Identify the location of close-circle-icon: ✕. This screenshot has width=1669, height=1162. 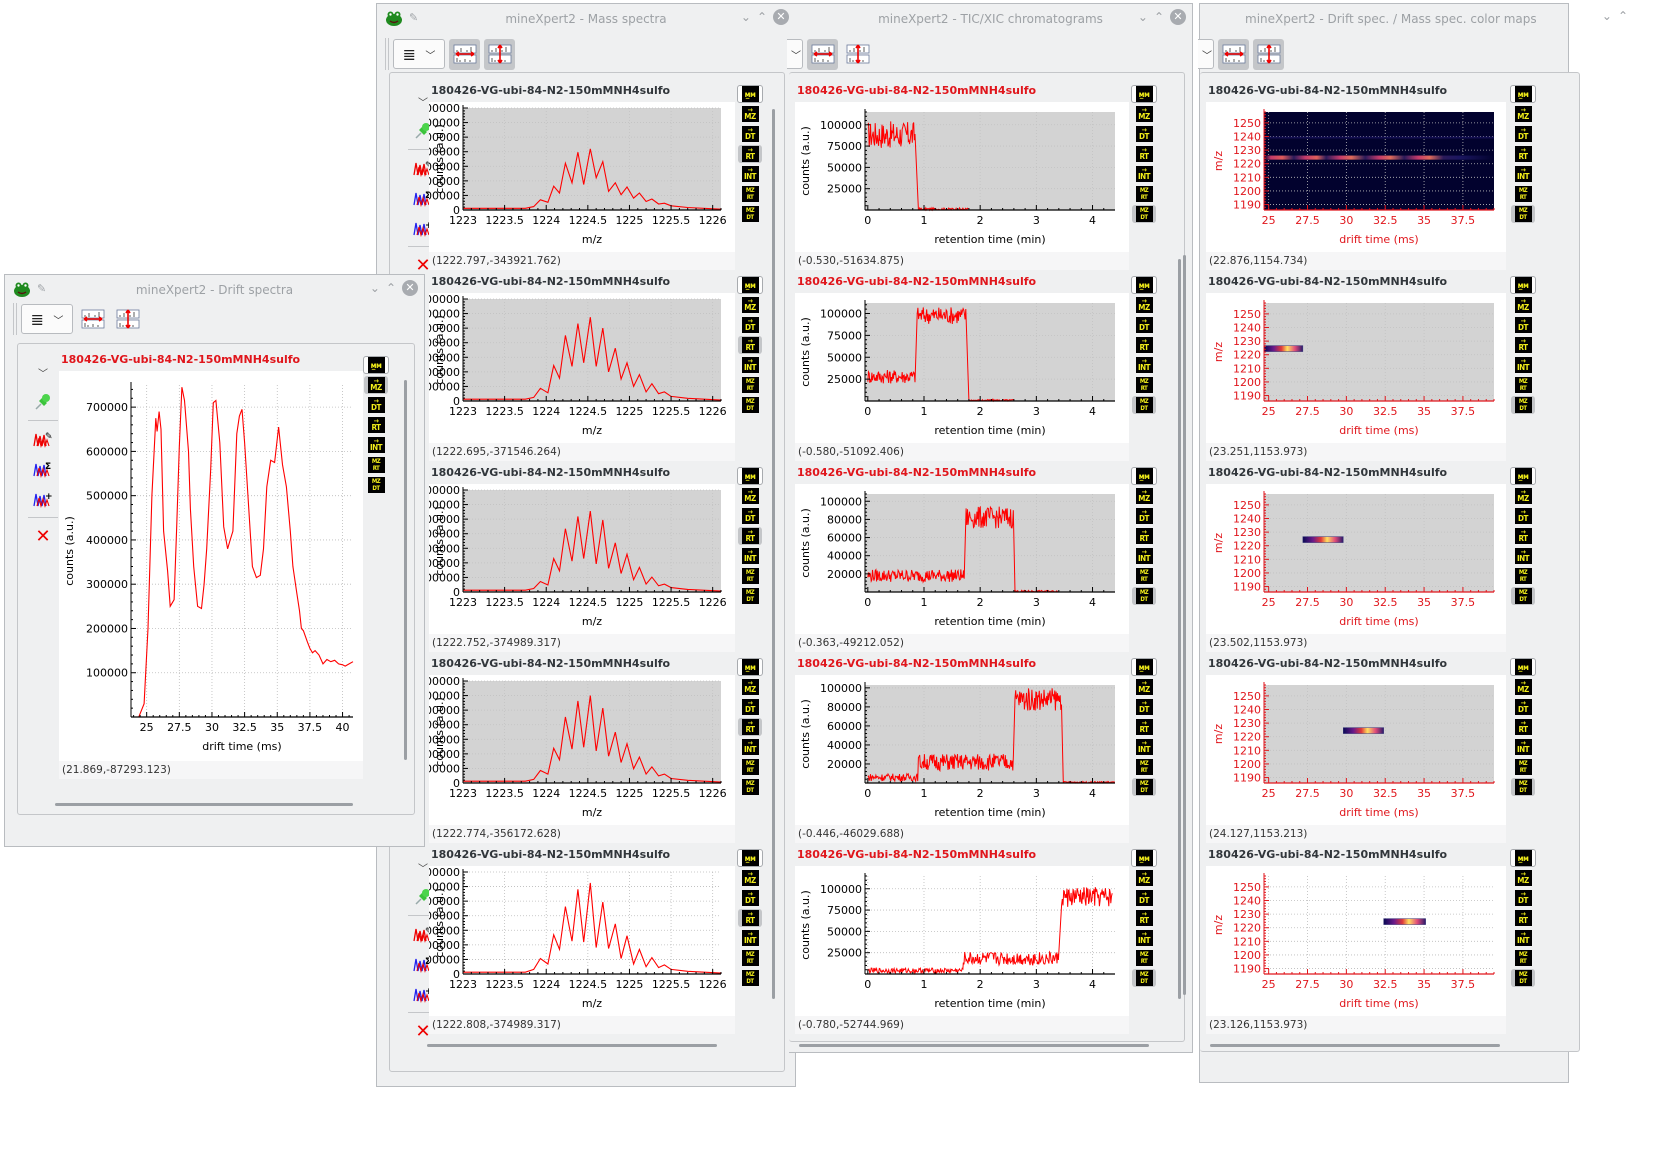
(410, 288).